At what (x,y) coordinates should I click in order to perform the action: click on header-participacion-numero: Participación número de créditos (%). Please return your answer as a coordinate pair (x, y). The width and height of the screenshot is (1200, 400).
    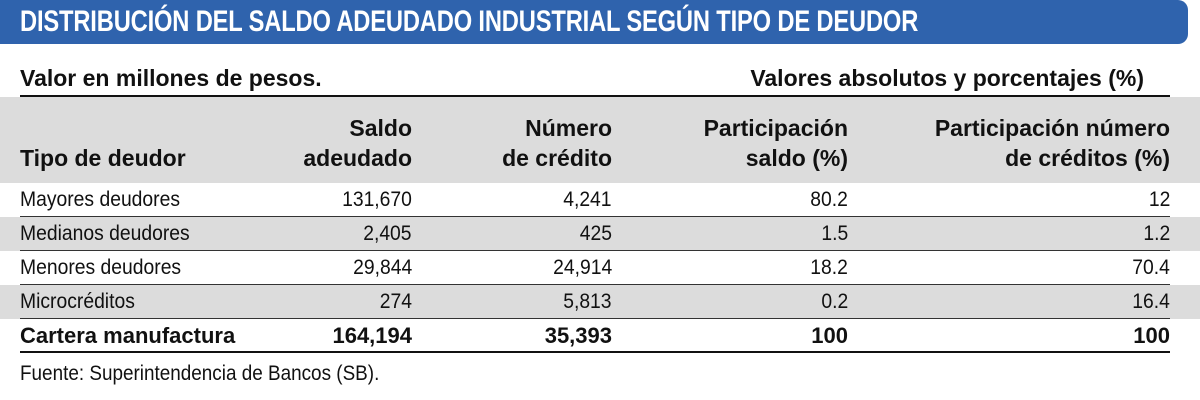
    Looking at the image, I should click on (1052, 143).